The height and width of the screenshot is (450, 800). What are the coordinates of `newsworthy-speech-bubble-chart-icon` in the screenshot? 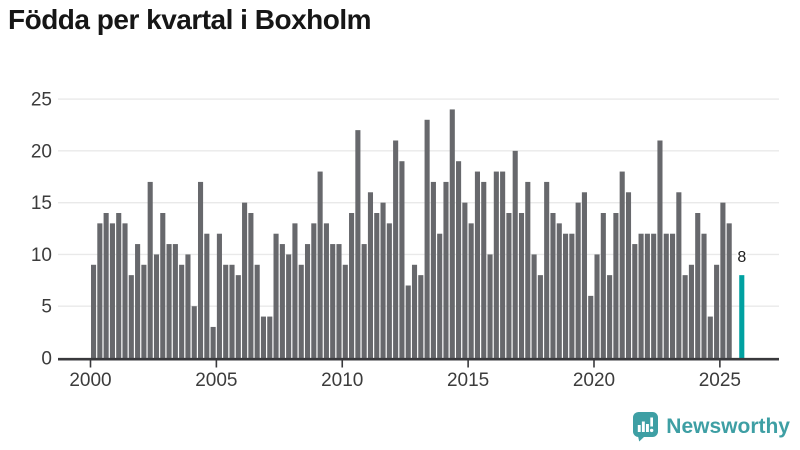 It's located at (646, 427).